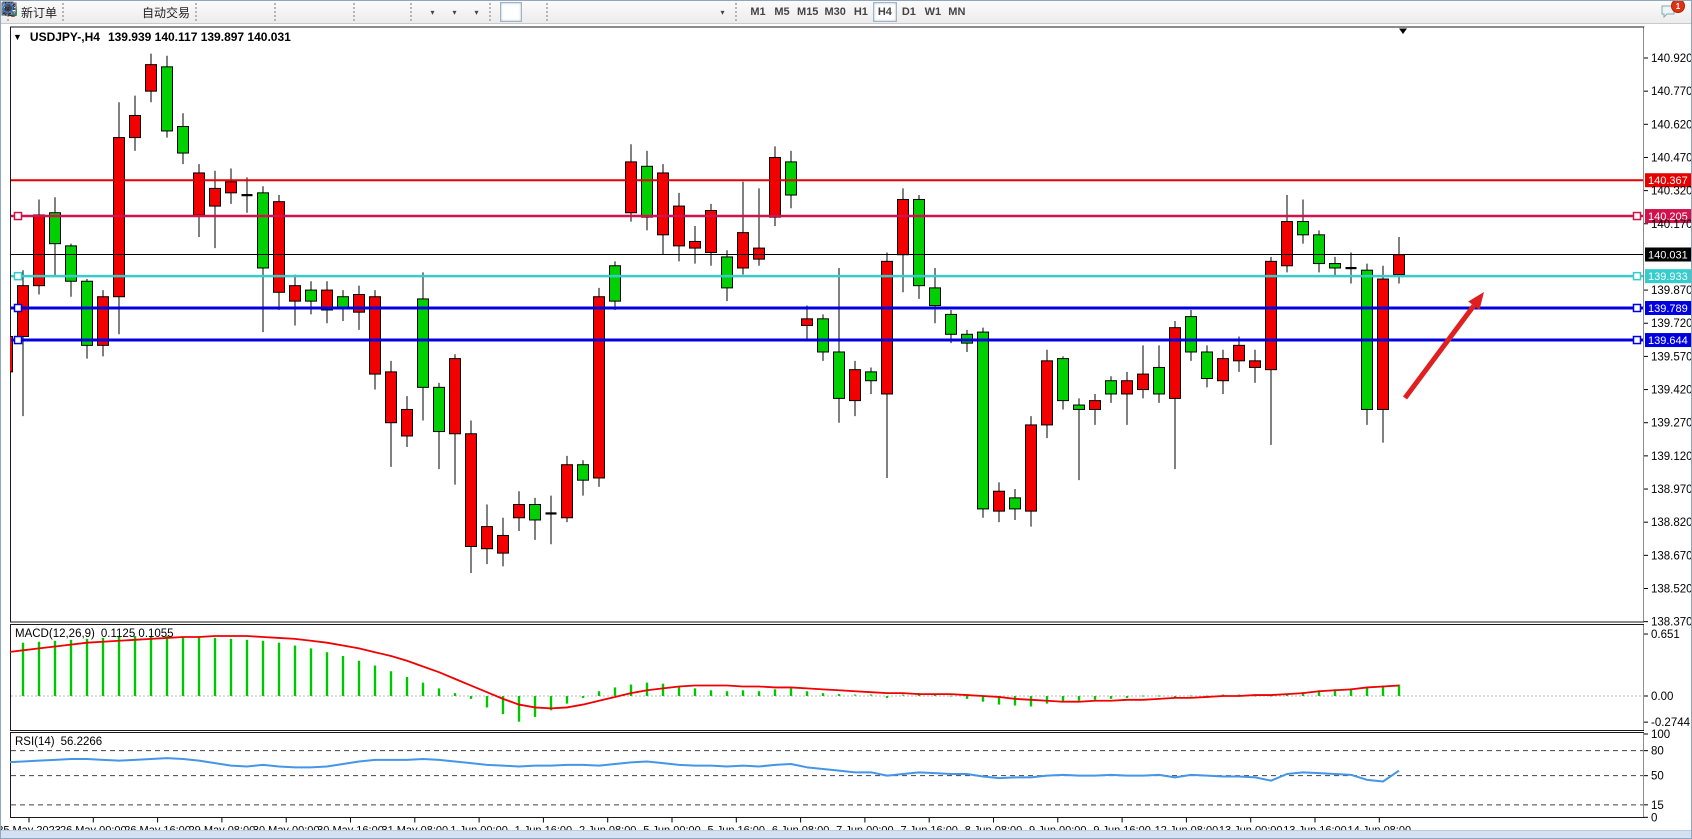  I want to click on rsi-pane, so click(827, 775).